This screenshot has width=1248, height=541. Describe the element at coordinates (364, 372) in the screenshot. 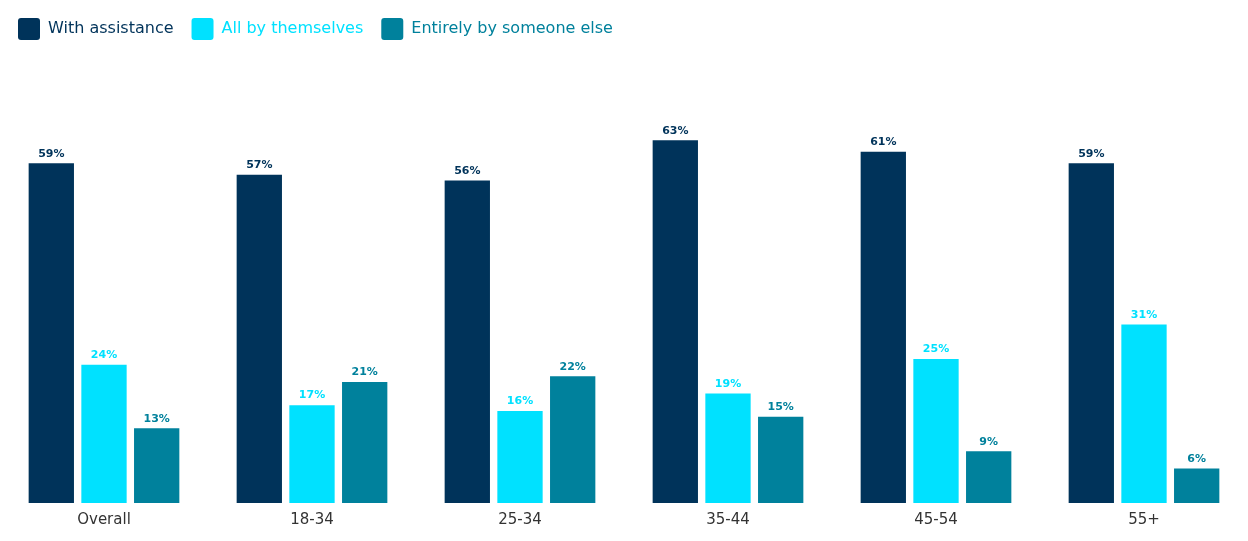

I see `data-label: 21%` at that location.